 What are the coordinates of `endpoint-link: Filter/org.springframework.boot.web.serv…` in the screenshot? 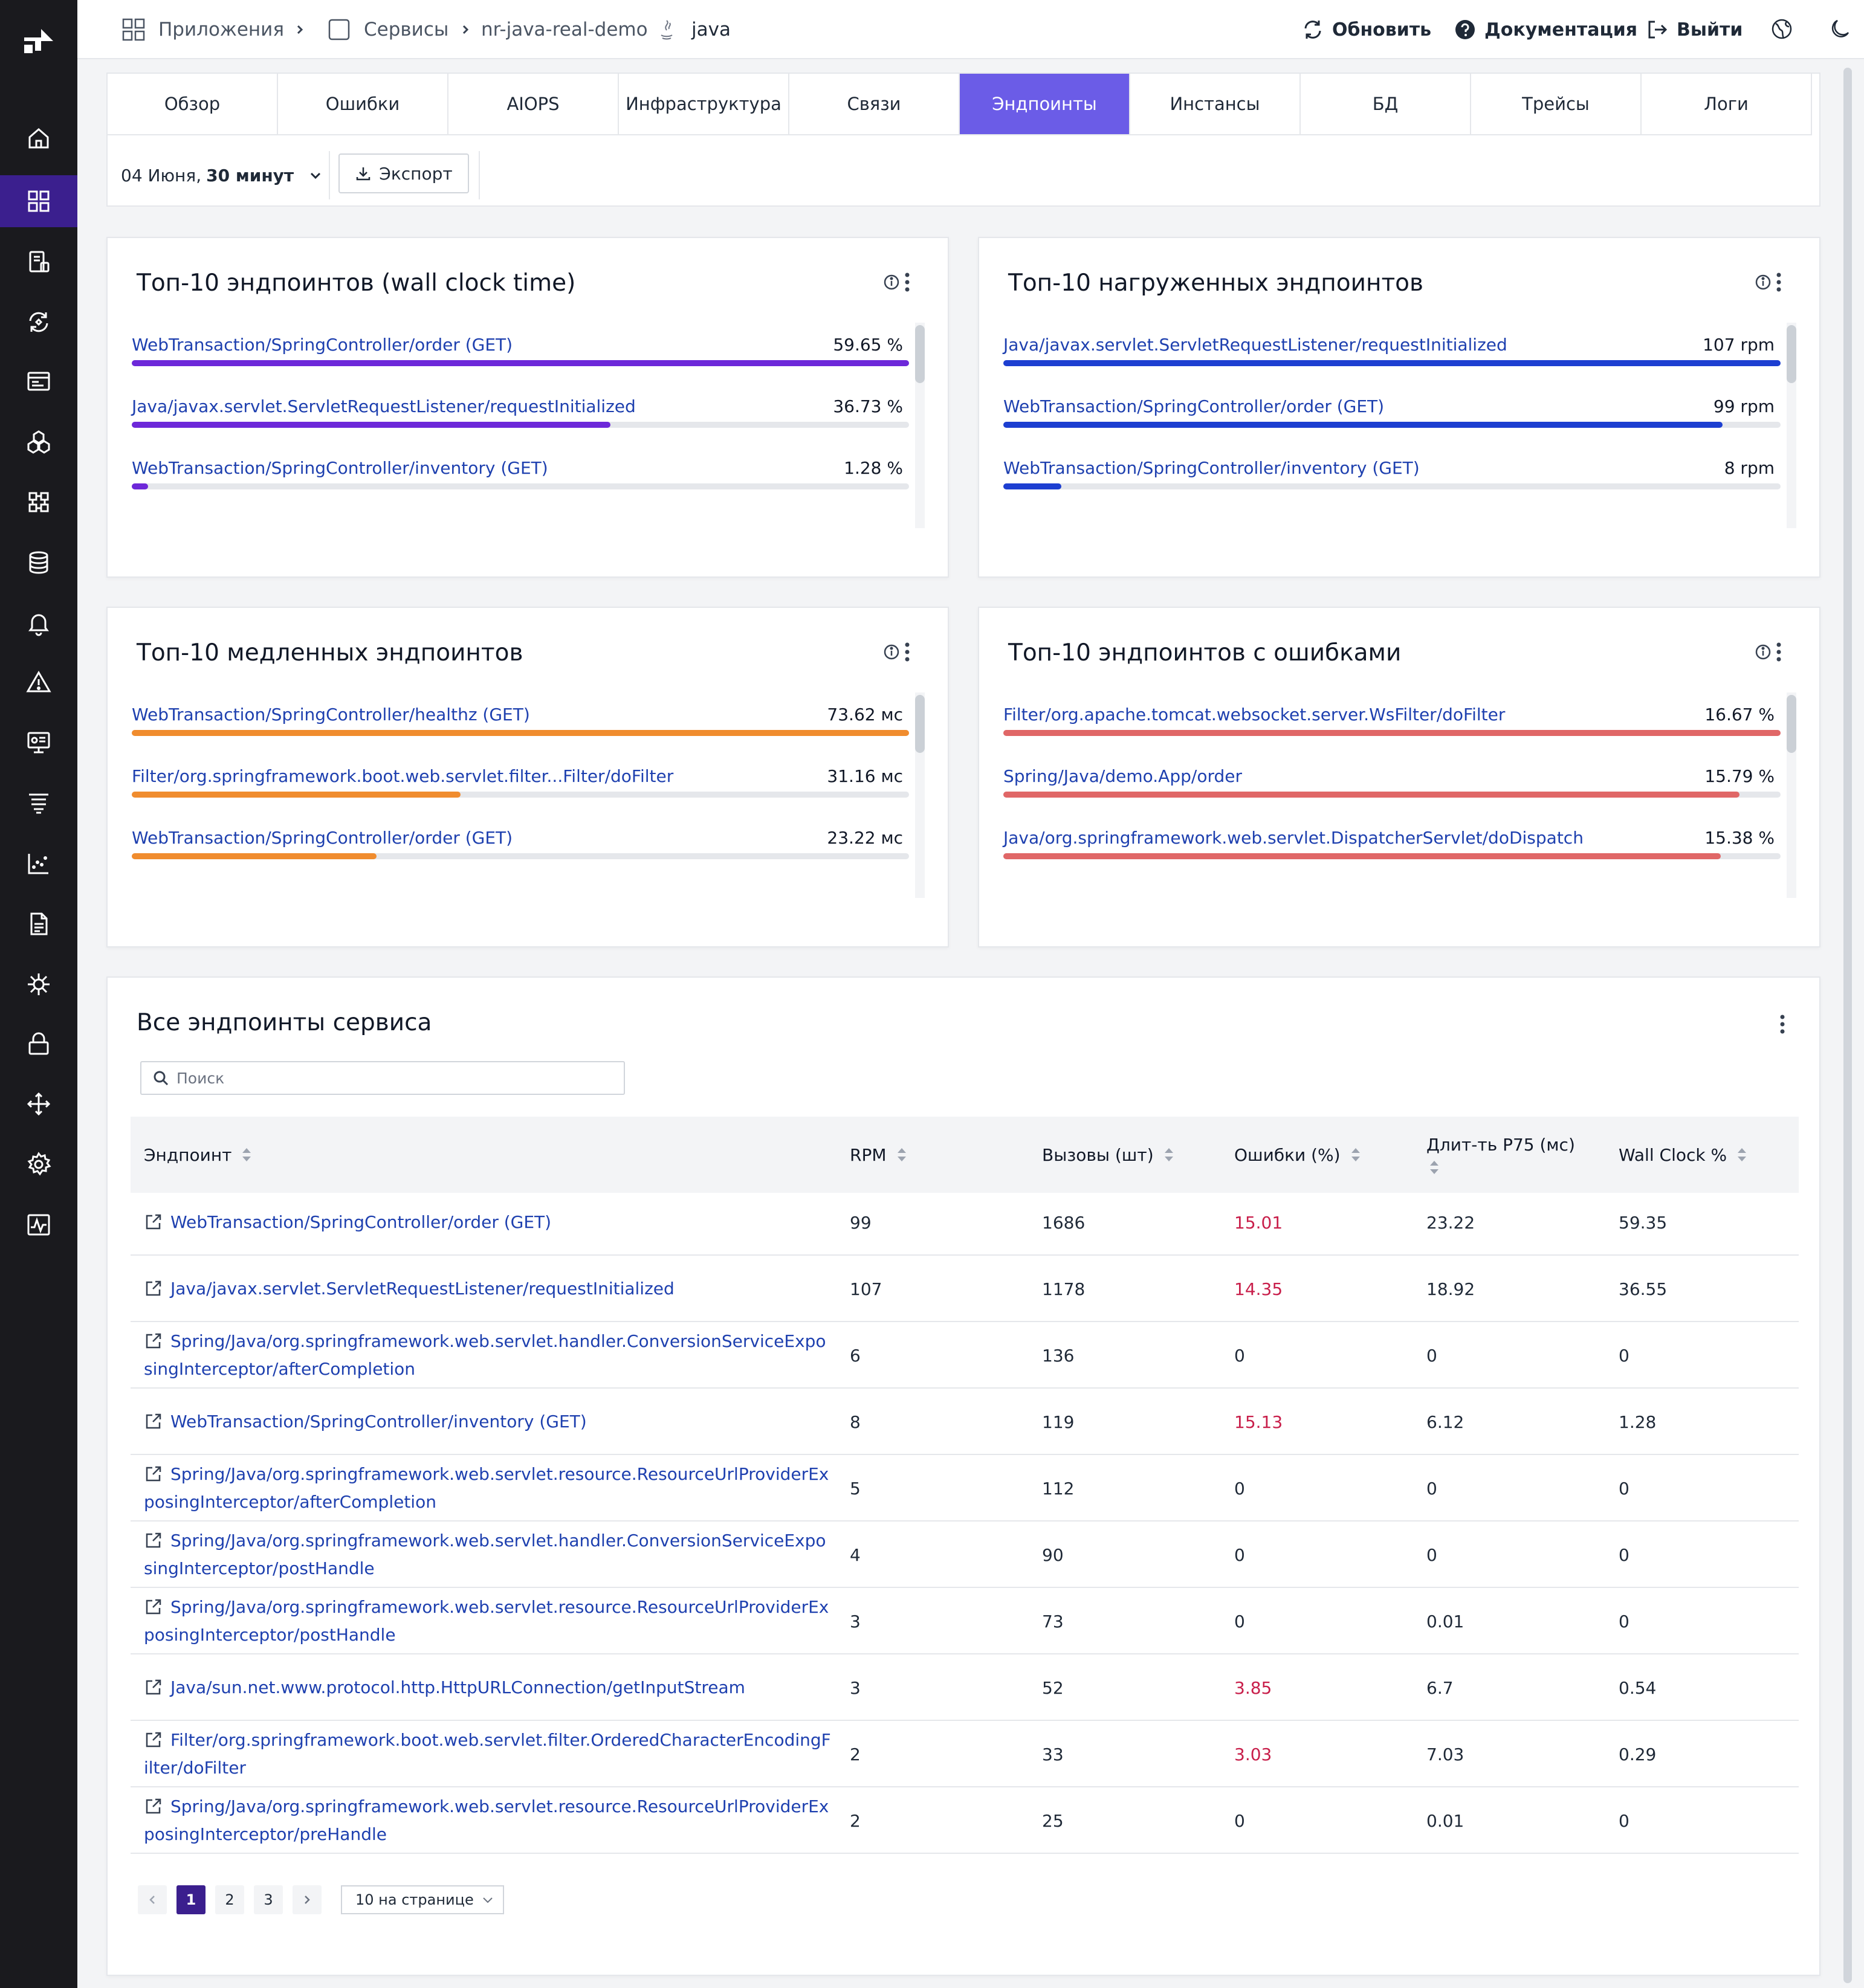 It's located at (403, 776).